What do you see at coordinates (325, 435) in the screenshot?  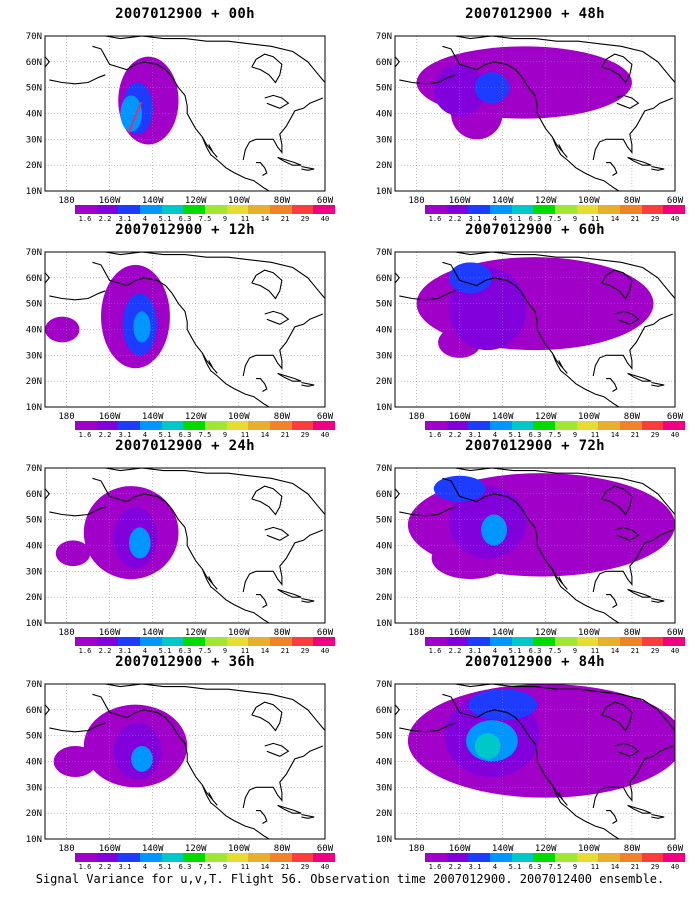 I see `legend-label: 40` at bounding box center [325, 435].